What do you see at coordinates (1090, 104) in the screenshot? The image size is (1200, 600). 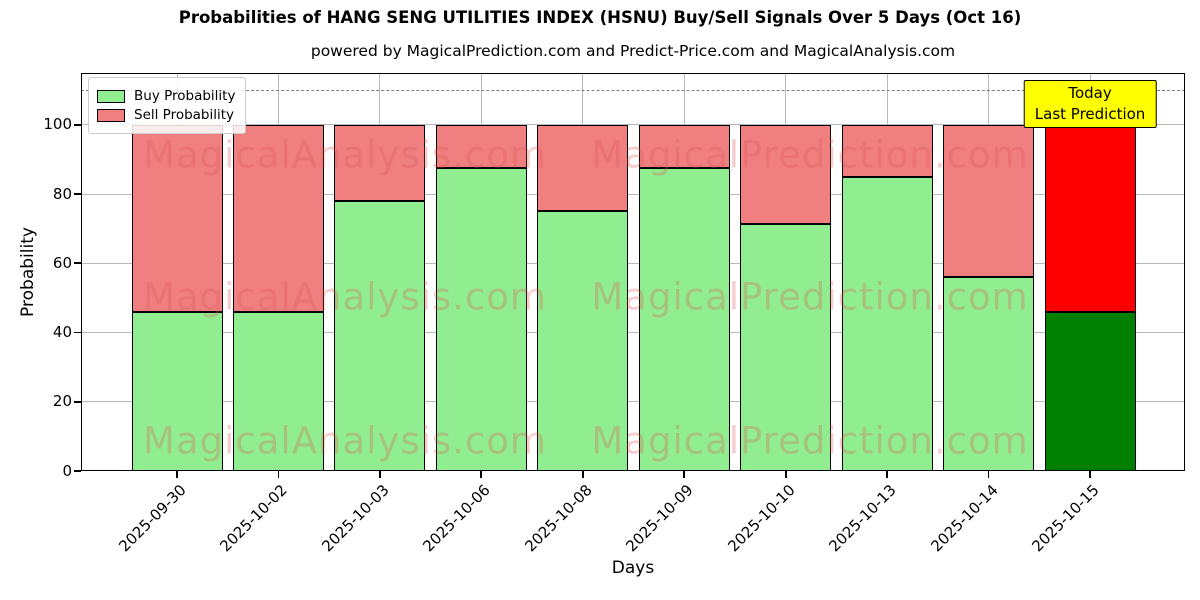 I see `today-last-prediction-label: Today Last Prediction` at bounding box center [1090, 104].